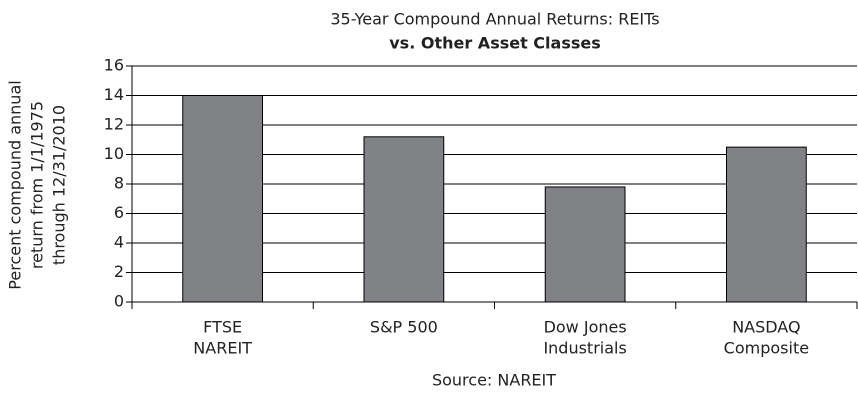 Image resolution: width=858 pixels, height=401 pixels. What do you see at coordinates (222, 327) in the screenshot?
I see `x-tick-label: FTSE` at bounding box center [222, 327].